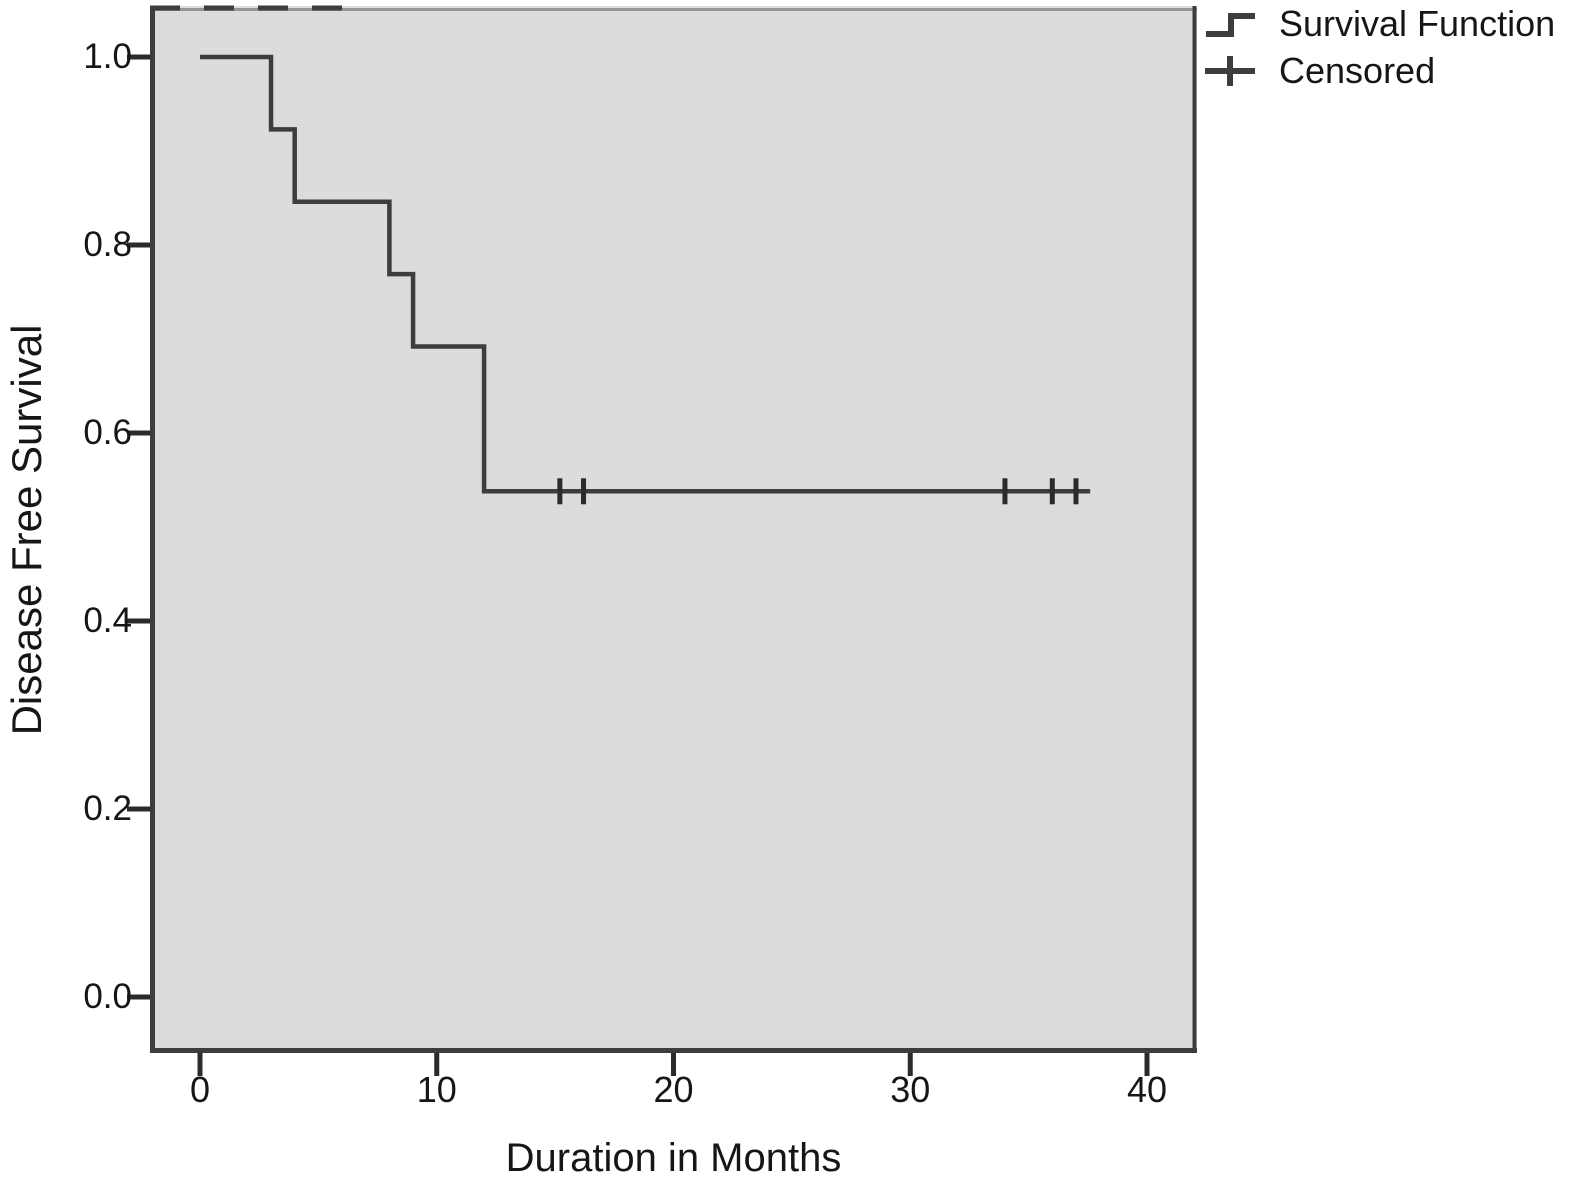 Image resolution: width=1595 pixels, height=1199 pixels. What do you see at coordinates (673, 1158) in the screenshot?
I see `x-axis-title: Duration in Months` at bounding box center [673, 1158].